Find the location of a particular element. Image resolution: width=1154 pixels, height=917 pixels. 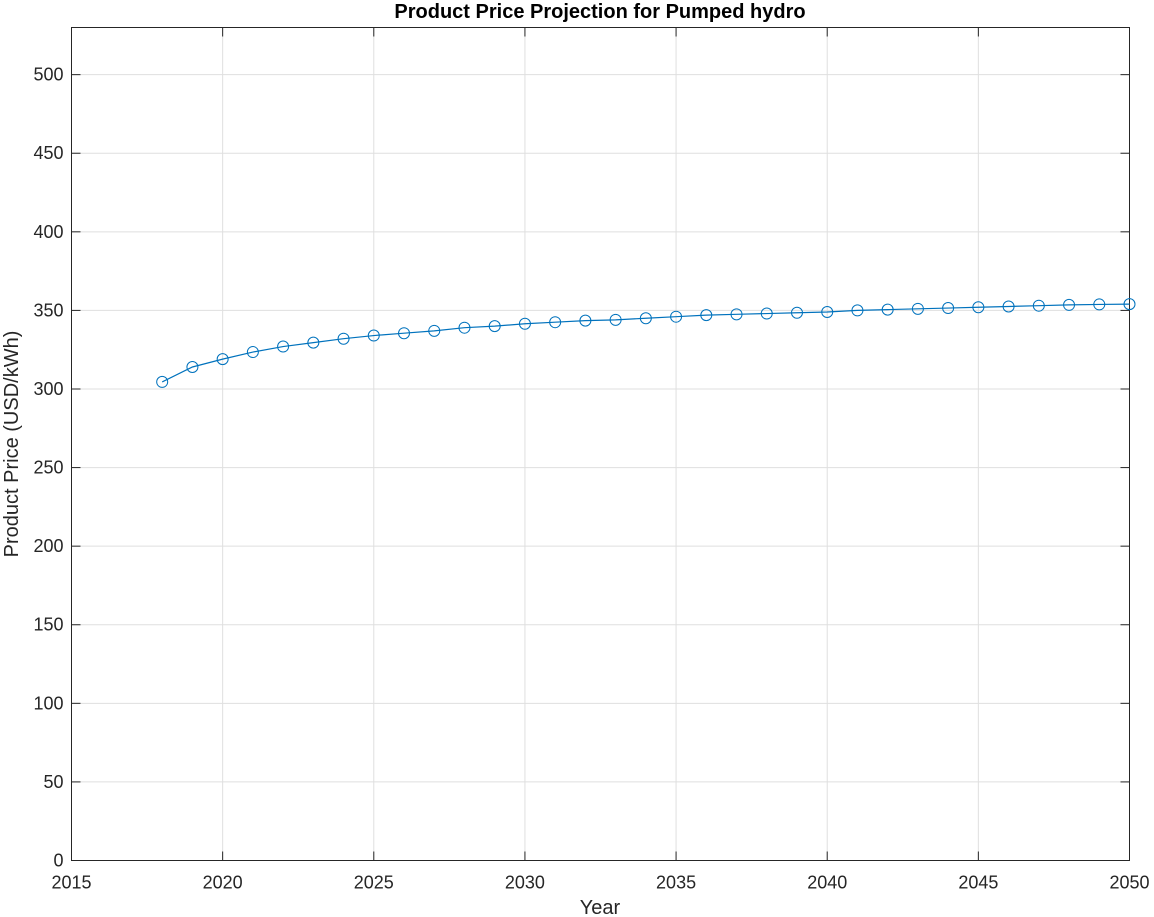

x-axis-label: Year is located at coordinates (600, 907).